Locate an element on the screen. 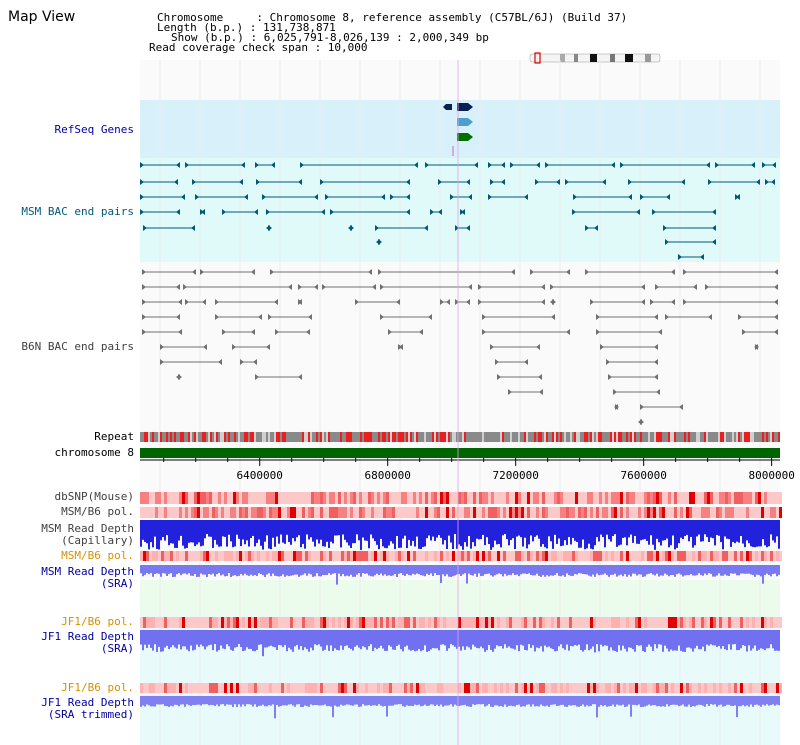 Image resolution: width=800 pixels, height=745 pixels. jf1-read-depth-sra-track is located at coordinates (460, 643).